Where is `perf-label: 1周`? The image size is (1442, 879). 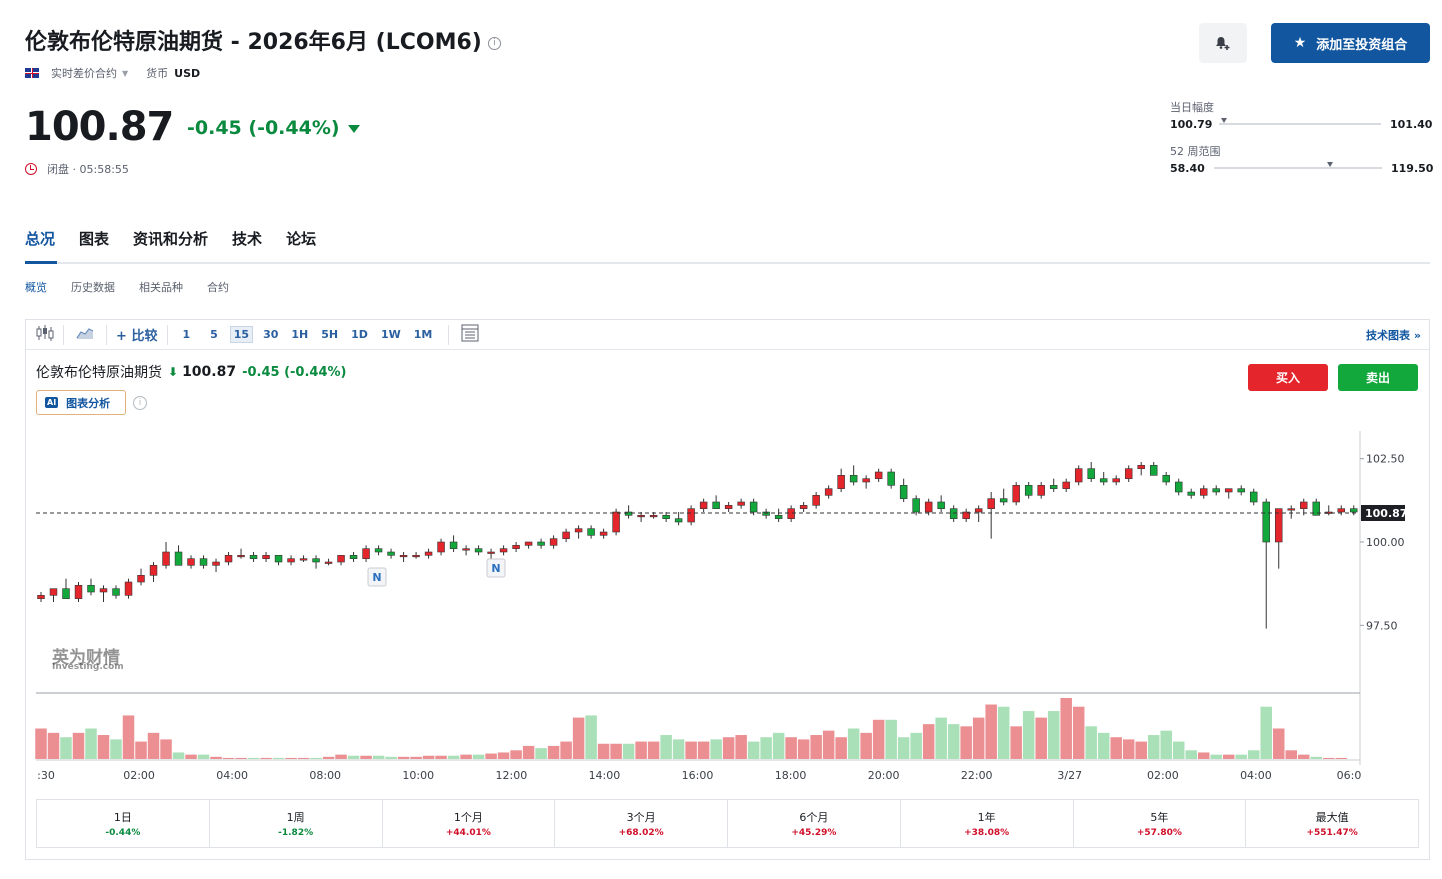
perf-label: 1周 is located at coordinates (295, 817).